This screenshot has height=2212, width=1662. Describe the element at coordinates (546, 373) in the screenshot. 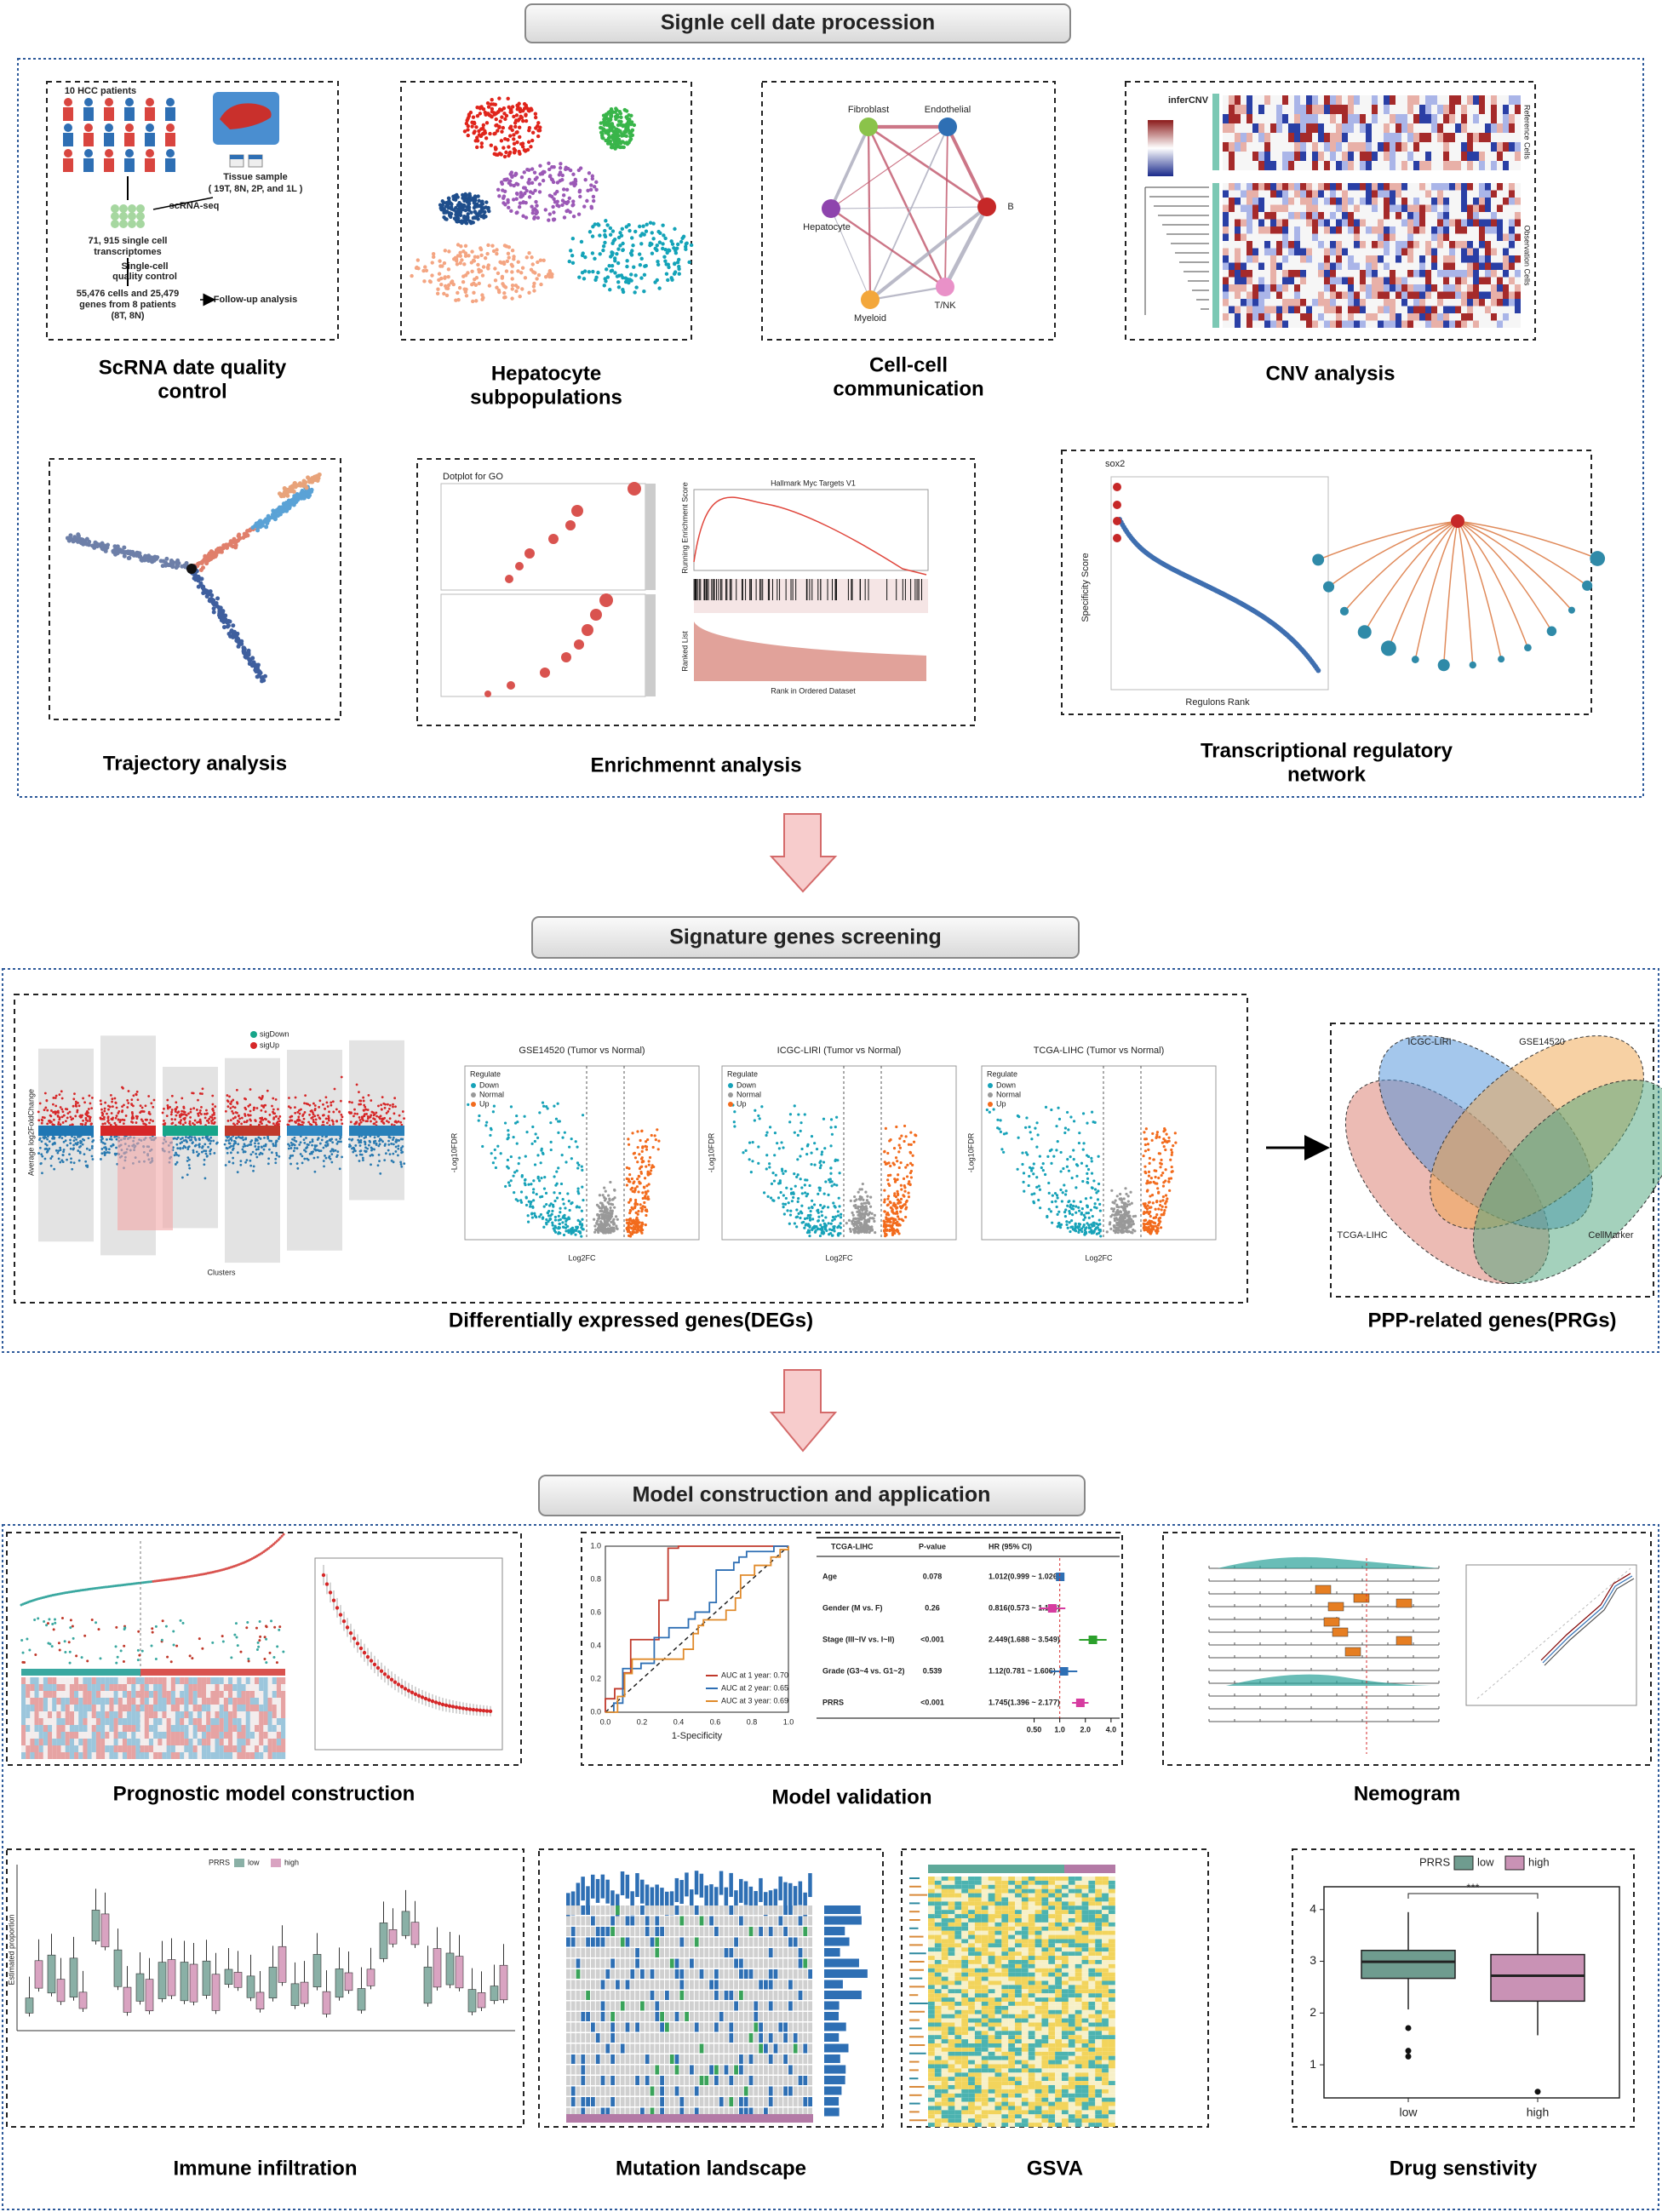

I see `panel-label: Hepatocyte` at that location.